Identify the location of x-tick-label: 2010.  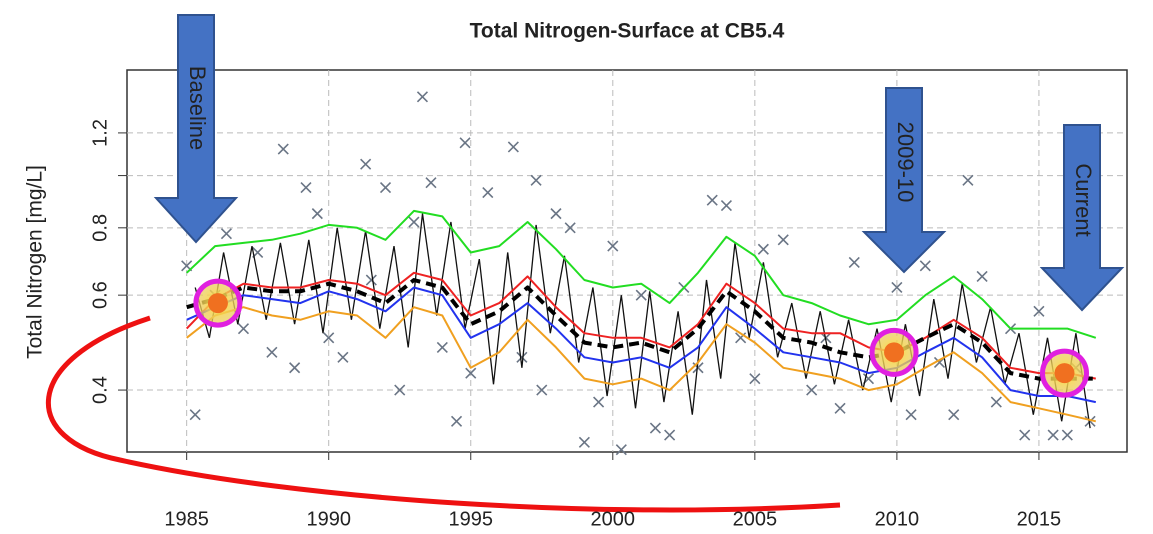
(897, 519).